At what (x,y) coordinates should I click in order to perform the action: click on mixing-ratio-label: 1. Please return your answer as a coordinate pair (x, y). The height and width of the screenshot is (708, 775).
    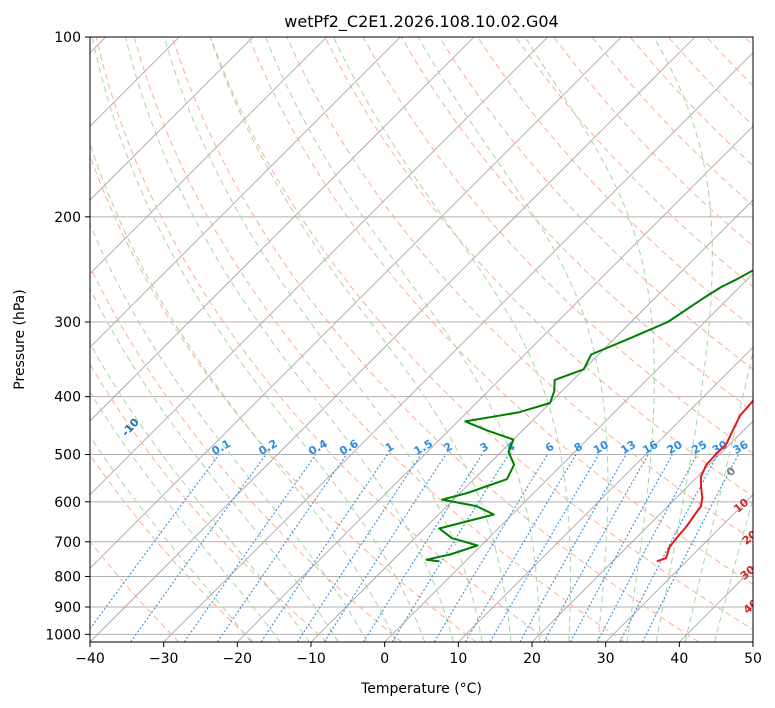
    Looking at the image, I should click on (389, 447).